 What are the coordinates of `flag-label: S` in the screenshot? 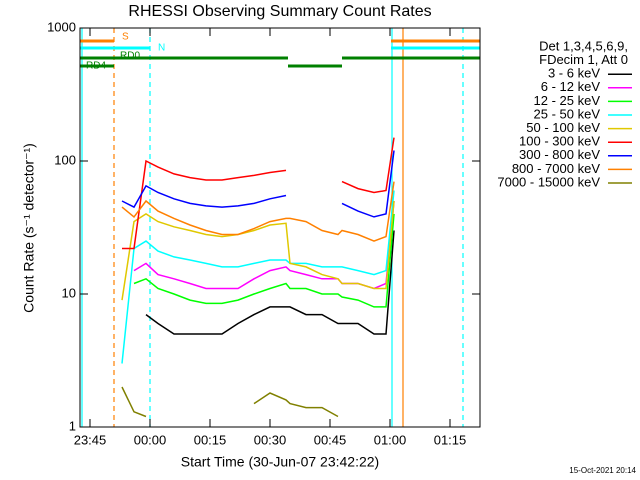 It's located at (125, 37).